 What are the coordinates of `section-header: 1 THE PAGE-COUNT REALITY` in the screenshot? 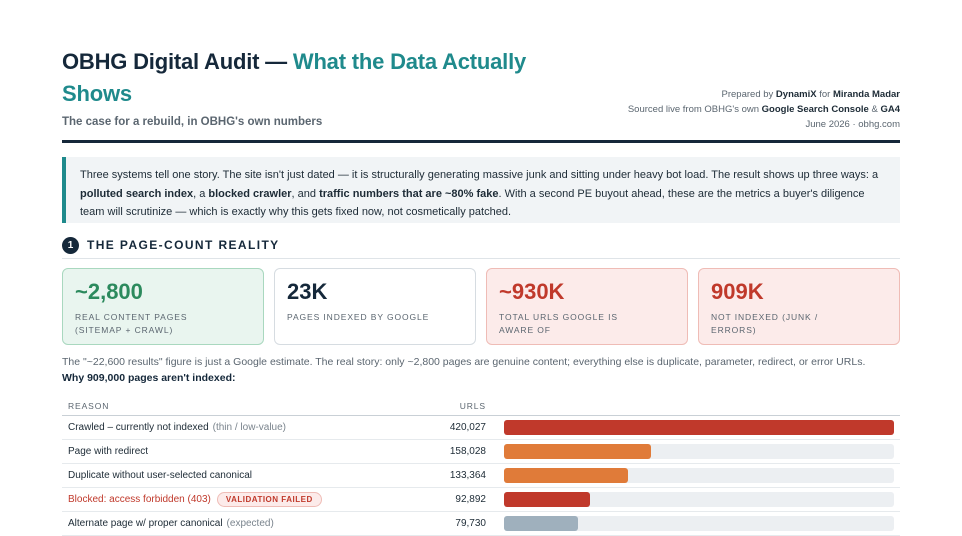 It's located at (481, 247).